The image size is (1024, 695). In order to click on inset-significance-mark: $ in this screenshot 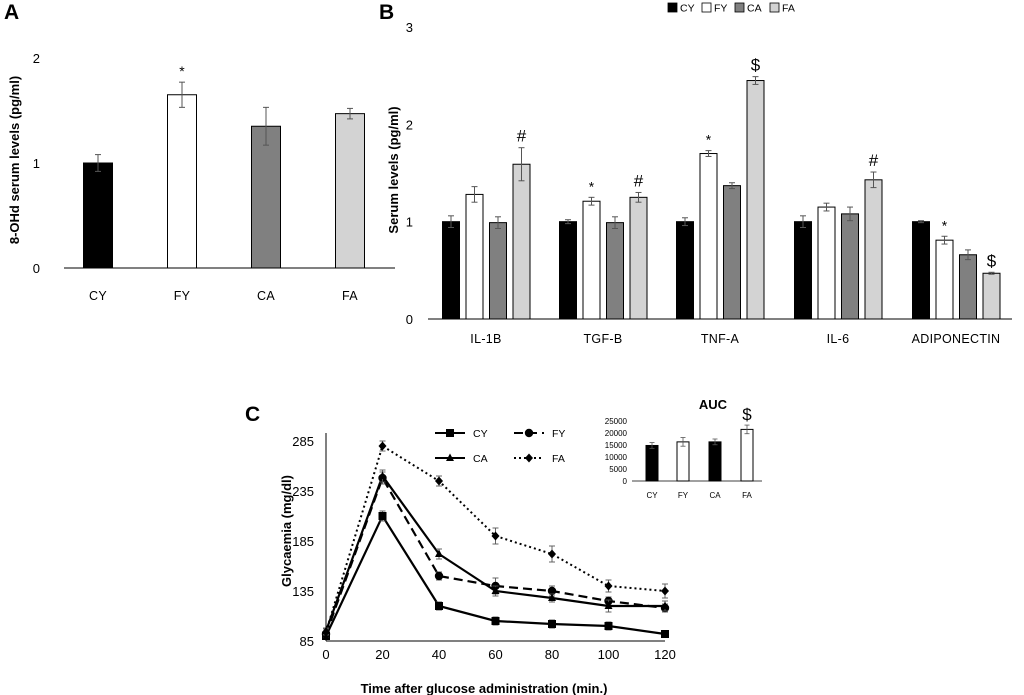, I will do `click(747, 414)`.